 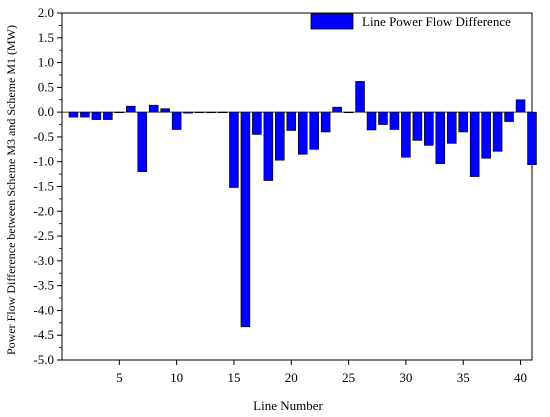 What do you see at coordinates (43, 136) in the screenshot?
I see `y-tick-label: -0.5` at bounding box center [43, 136].